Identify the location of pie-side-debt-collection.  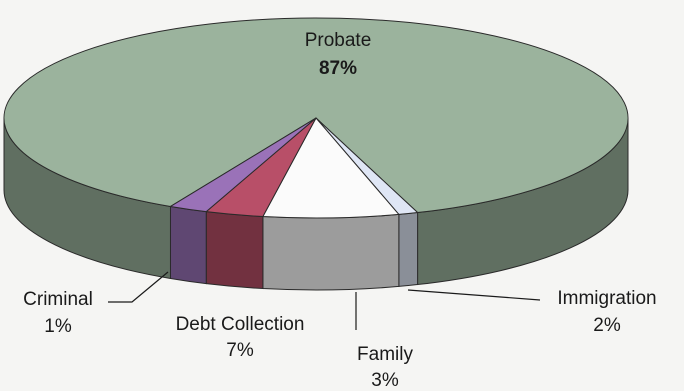
(331, 252).